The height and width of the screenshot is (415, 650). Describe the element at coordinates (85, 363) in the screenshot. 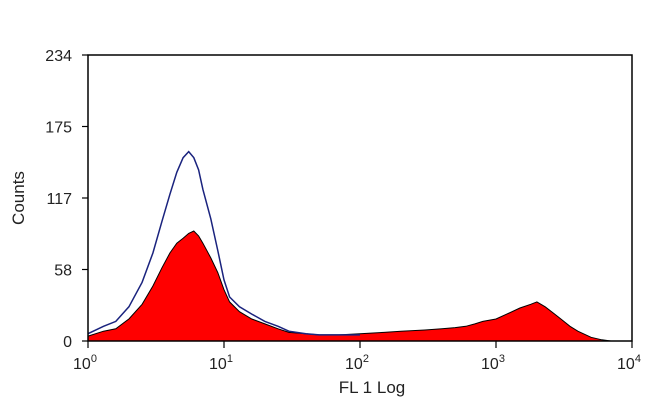

I see `x-tick-label: 10⁰` at that location.